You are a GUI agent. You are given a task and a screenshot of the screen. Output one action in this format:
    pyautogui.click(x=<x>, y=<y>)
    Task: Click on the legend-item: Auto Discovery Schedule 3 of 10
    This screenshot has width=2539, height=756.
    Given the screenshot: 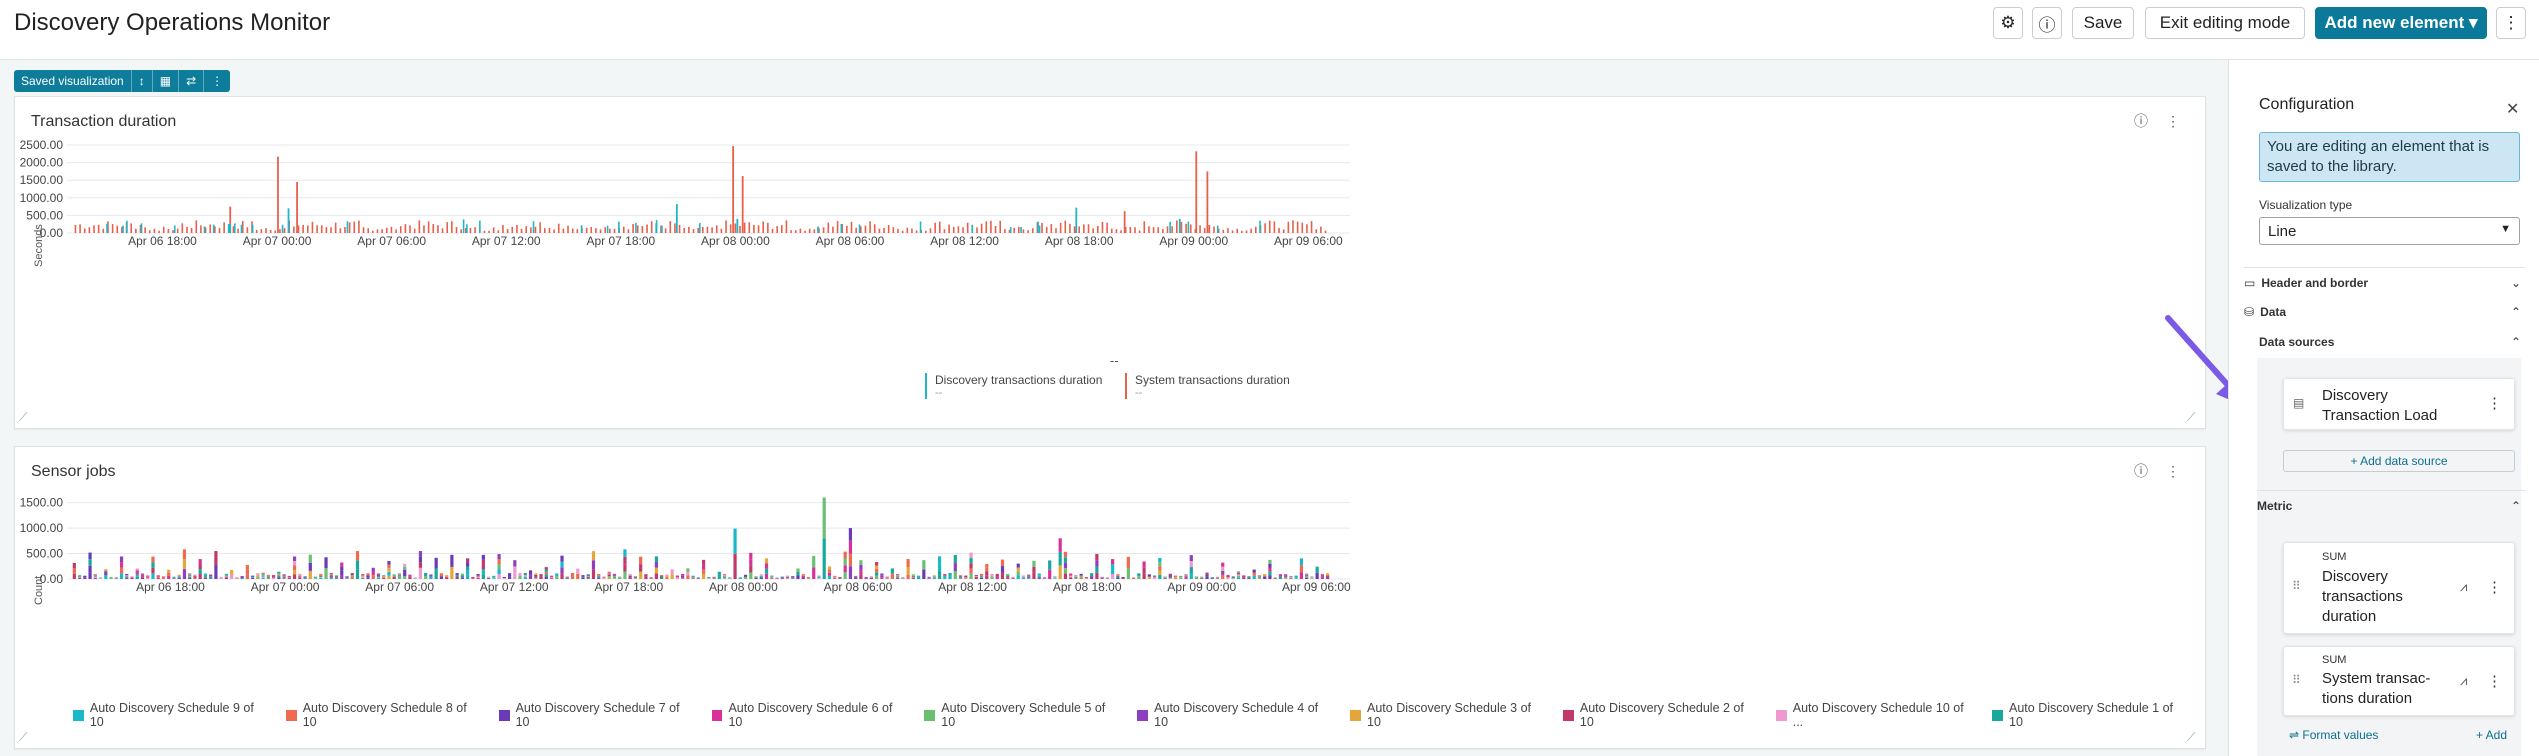 What is the action you would take?
    pyautogui.click(x=1448, y=715)
    